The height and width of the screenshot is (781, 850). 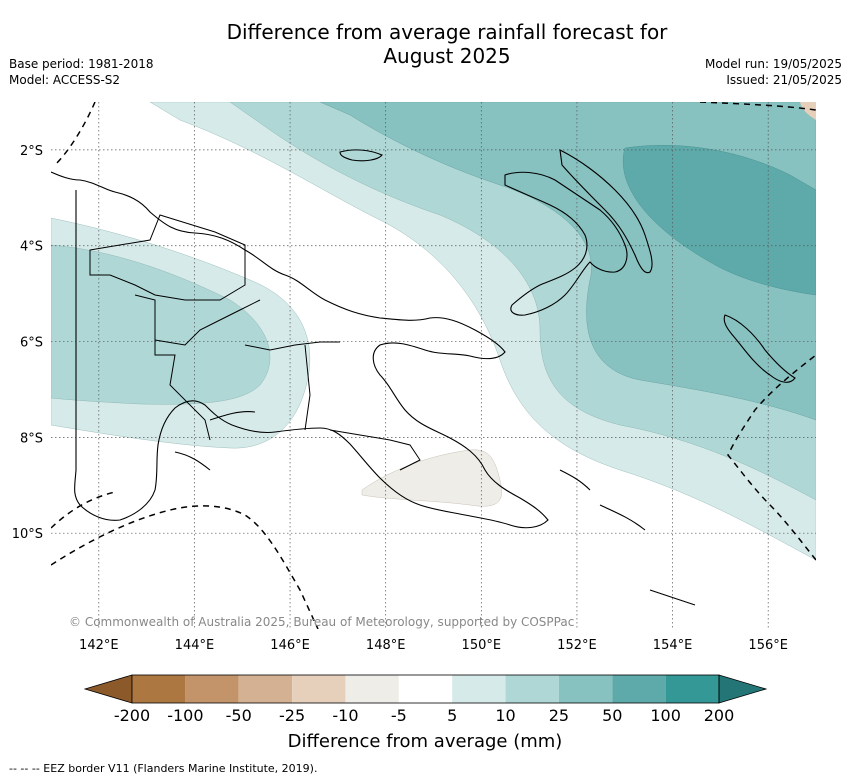 What do you see at coordinates (482, 645) in the screenshot?
I see `longitude-label: 150°E` at bounding box center [482, 645].